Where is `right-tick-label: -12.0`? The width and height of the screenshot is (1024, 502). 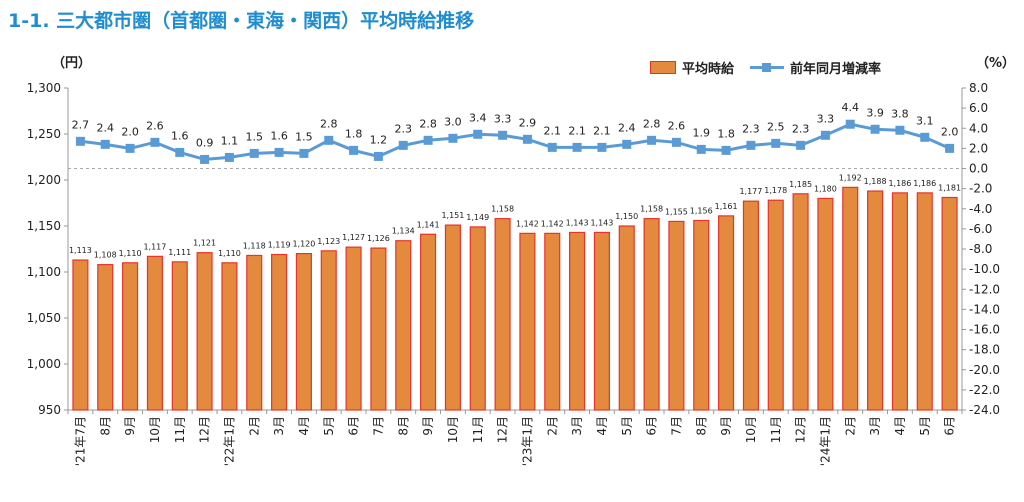 right-tick-label: -12.0 is located at coordinates (984, 289).